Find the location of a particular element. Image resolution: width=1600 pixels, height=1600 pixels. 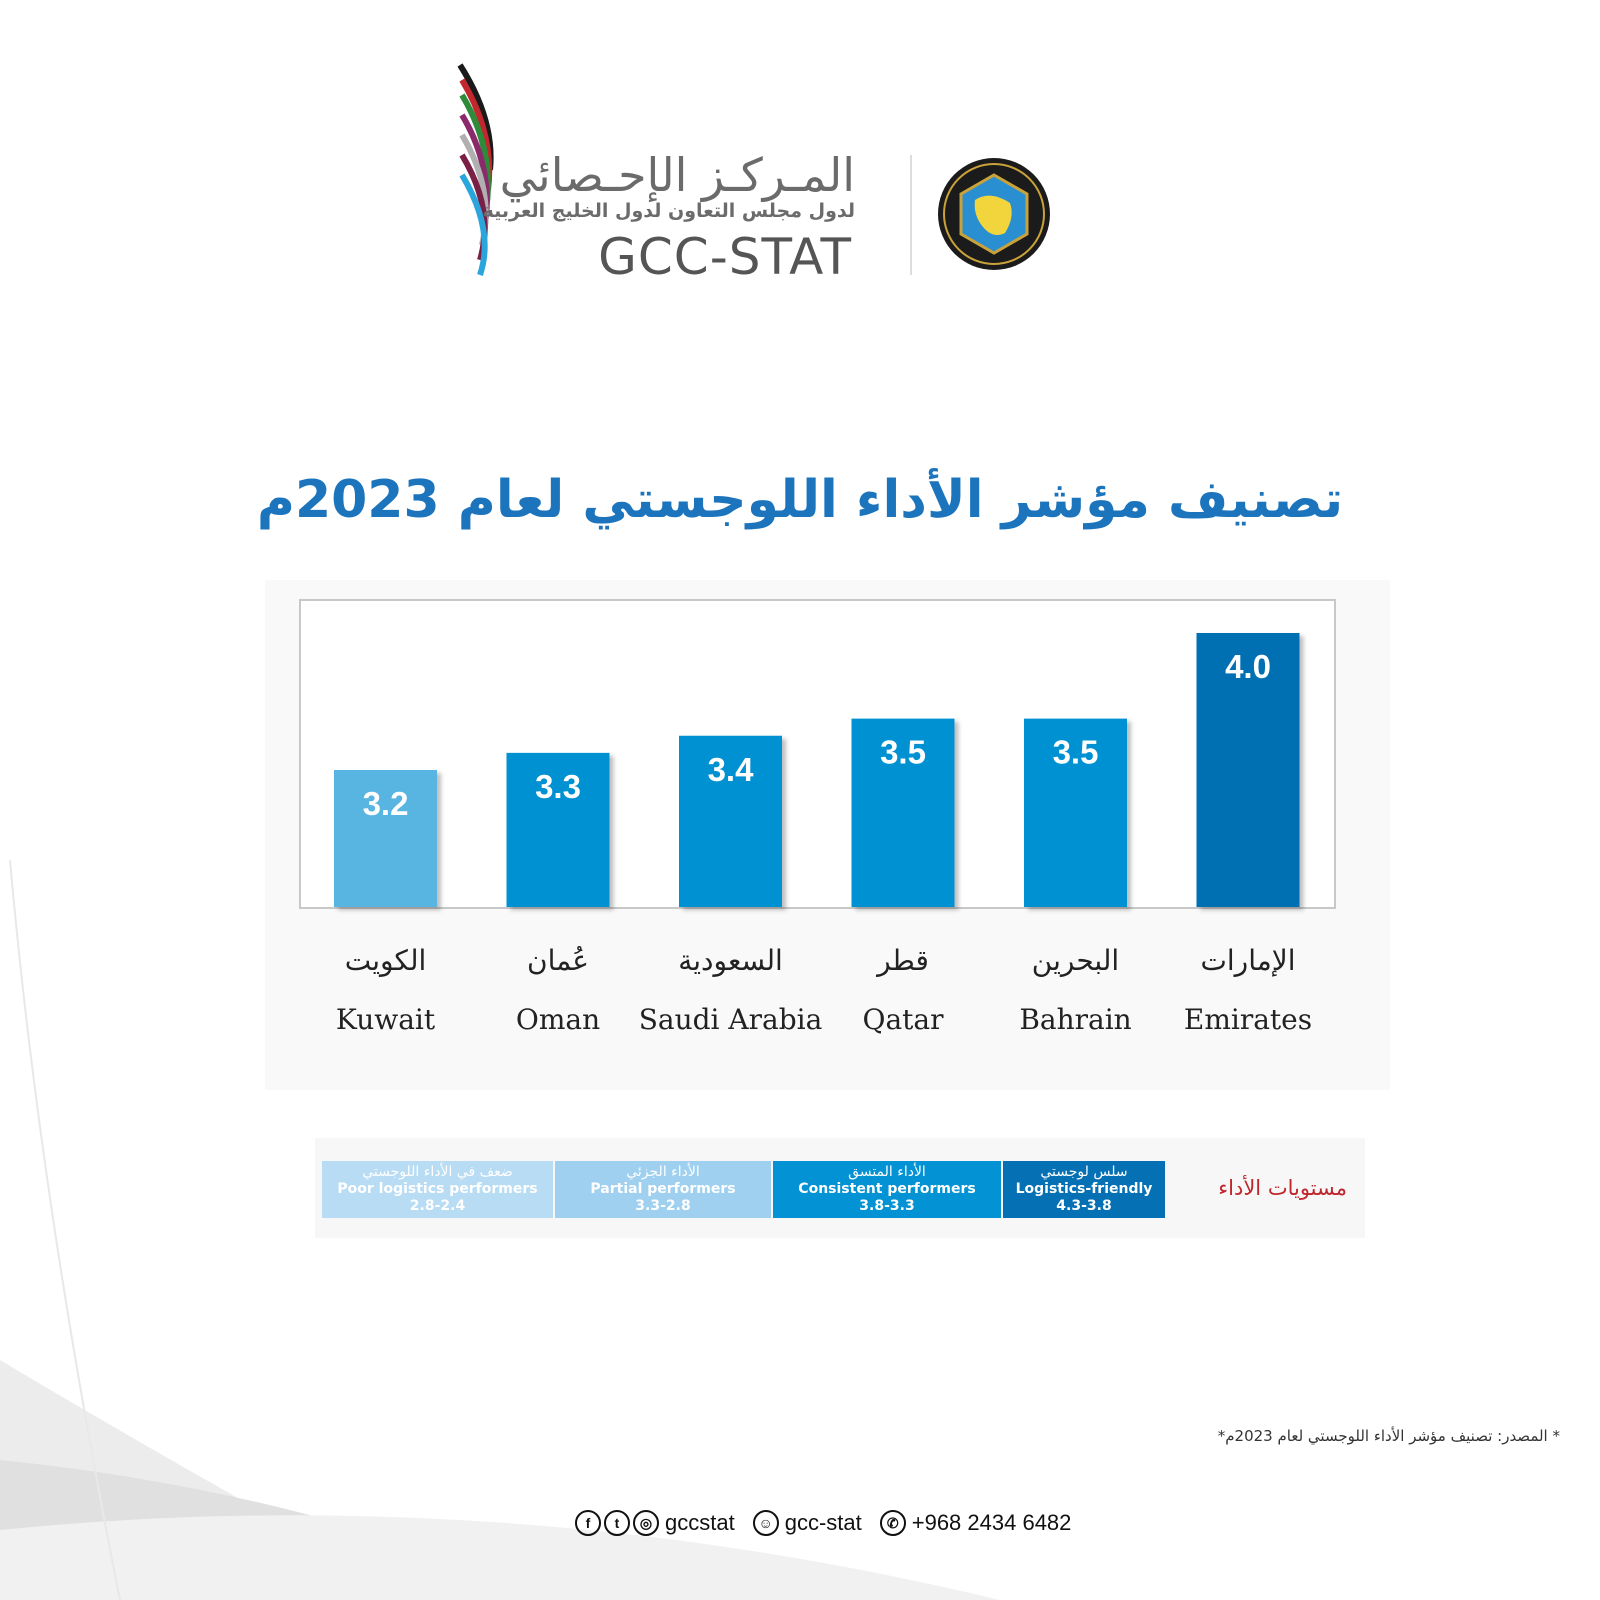

legend-level-consistent-ar: الأداء المتسق is located at coordinates (887, 1172).